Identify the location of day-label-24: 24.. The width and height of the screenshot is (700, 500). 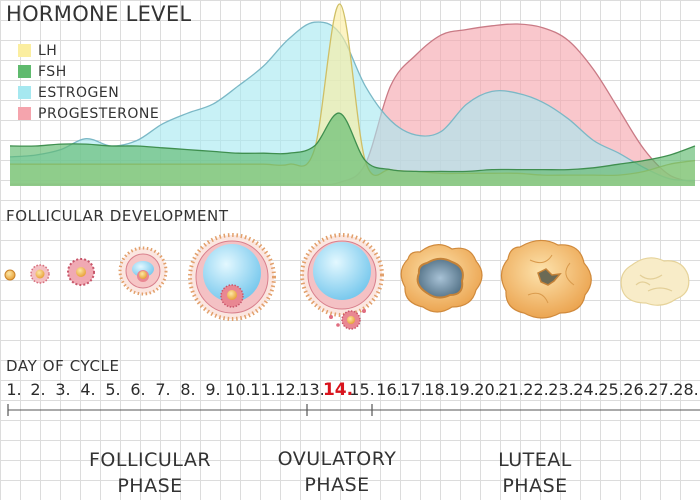
(585, 389).